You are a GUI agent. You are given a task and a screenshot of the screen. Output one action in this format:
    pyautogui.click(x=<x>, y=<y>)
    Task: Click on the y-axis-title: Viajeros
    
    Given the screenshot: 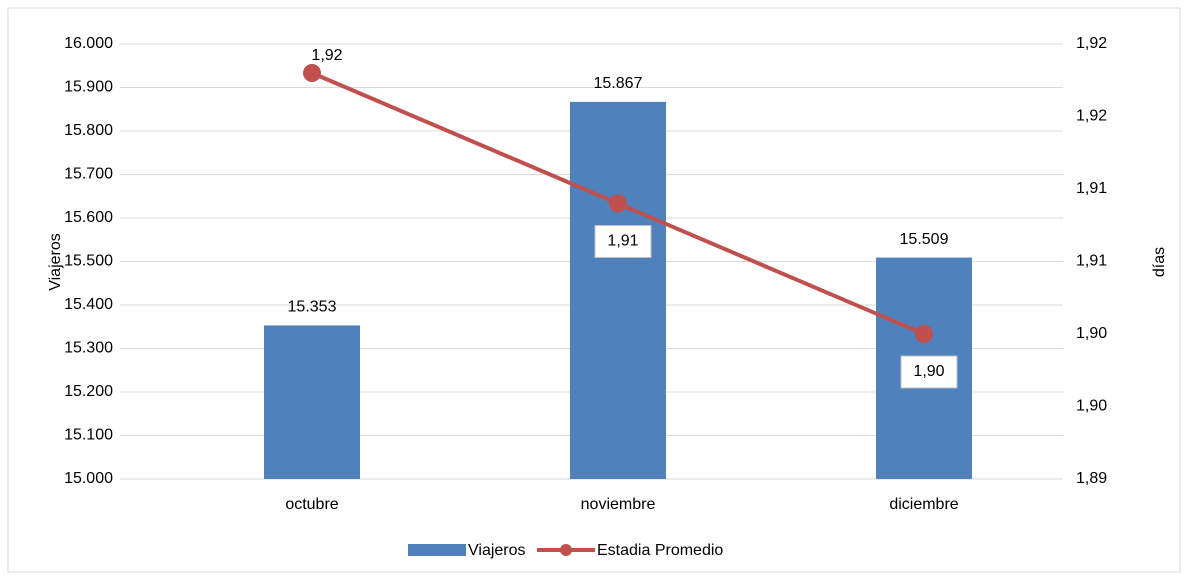 What is the action you would take?
    pyautogui.click(x=55, y=262)
    